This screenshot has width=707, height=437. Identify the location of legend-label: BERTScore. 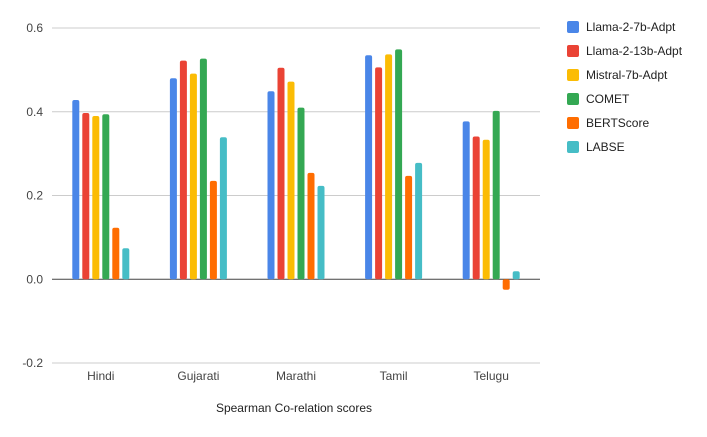
(617, 123).